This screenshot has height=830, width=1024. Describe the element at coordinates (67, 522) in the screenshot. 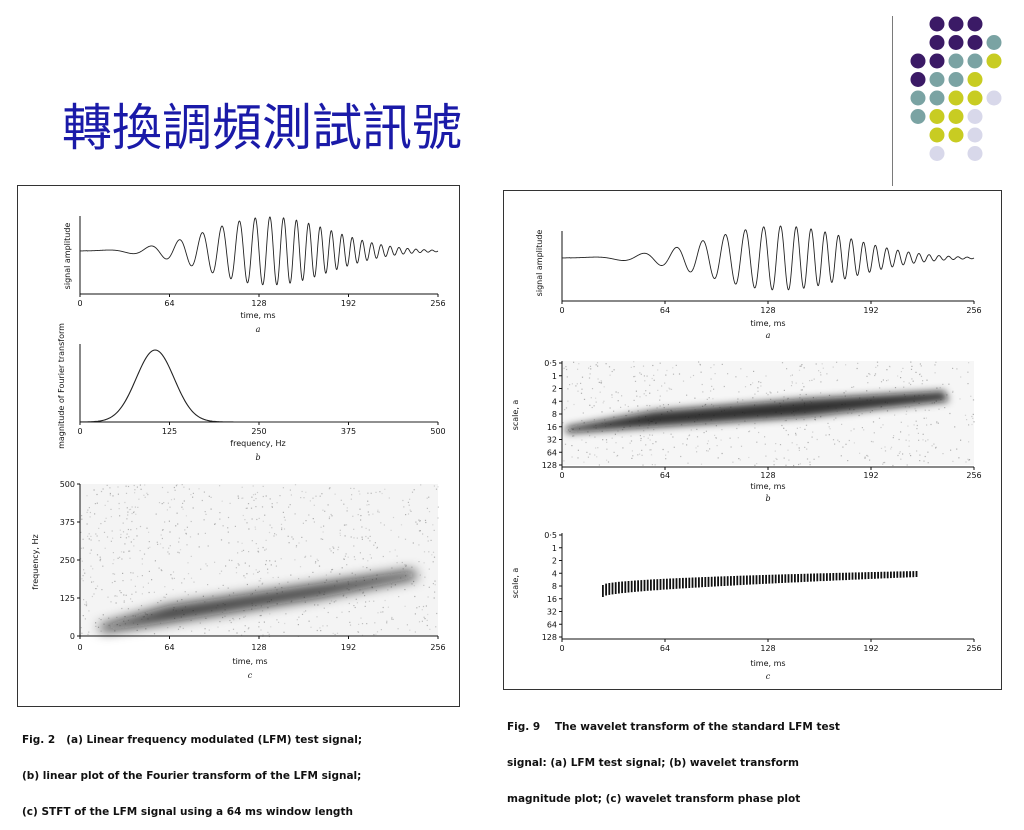

I see `y-tick-label: 375` at that location.